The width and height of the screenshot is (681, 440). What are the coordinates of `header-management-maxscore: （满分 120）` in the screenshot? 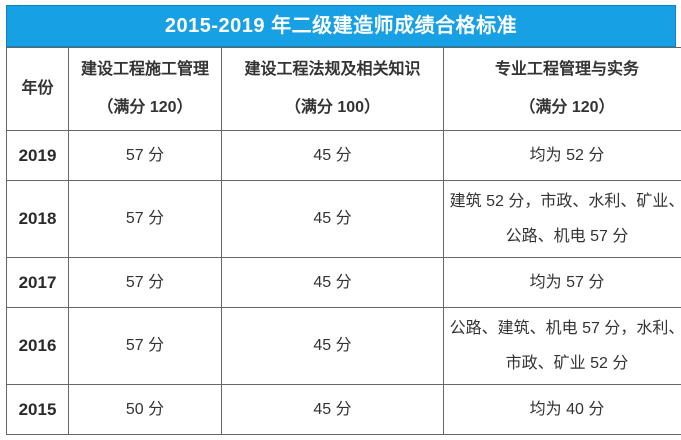 It's located at (145, 107).